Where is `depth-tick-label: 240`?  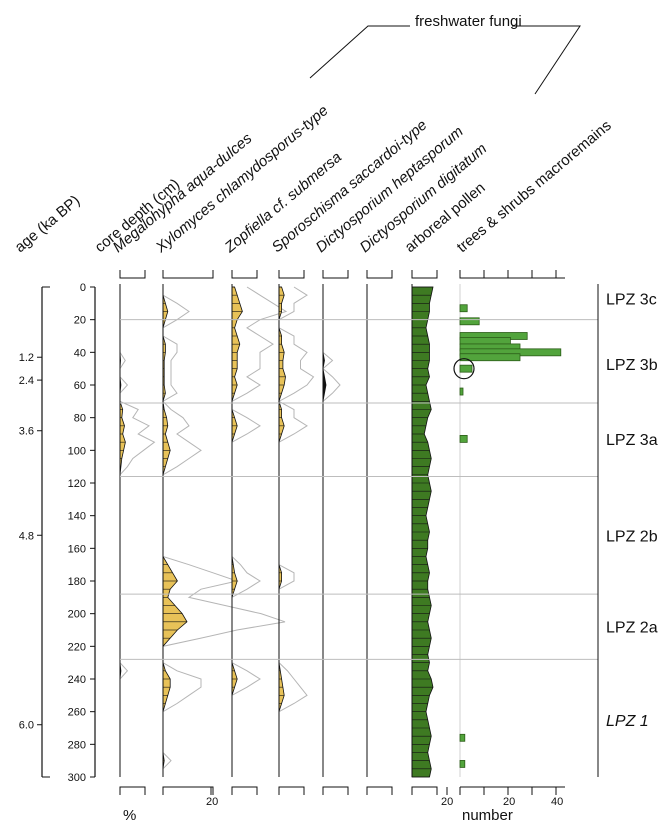
depth-tick-label: 240 is located at coordinates (77, 680).